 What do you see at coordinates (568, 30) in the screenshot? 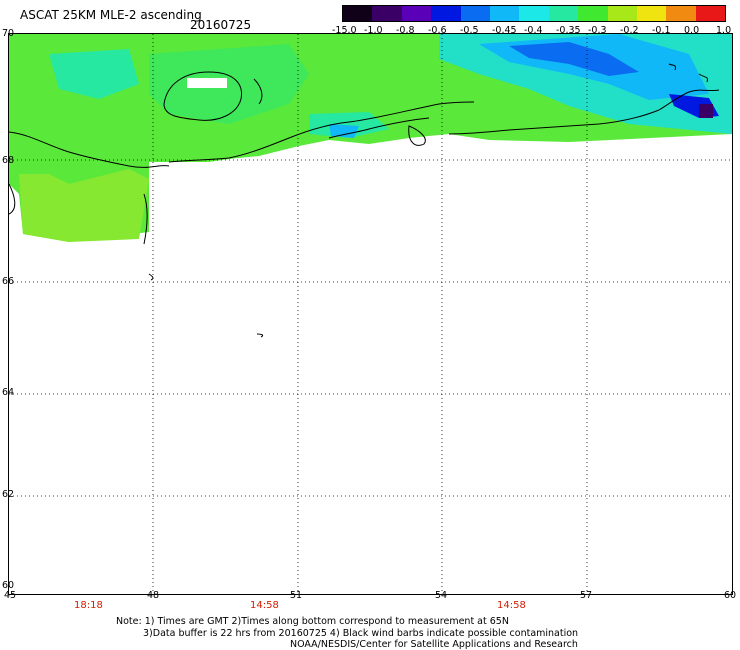
I see `color-scale-label: -0.35` at bounding box center [568, 30].